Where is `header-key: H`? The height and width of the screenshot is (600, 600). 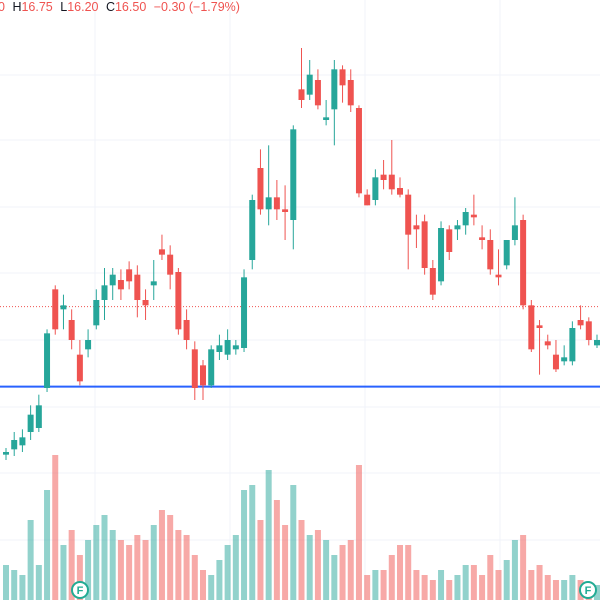 header-key: H is located at coordinates (16, 7).